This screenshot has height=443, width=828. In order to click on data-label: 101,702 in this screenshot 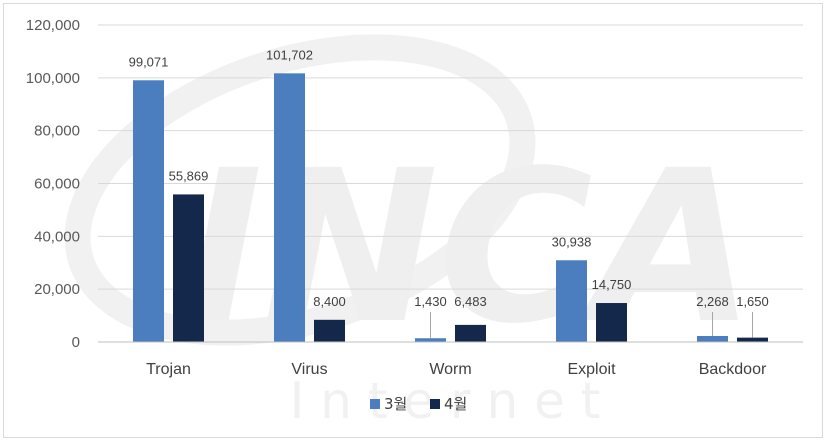, I will do `click(289, 54)`.